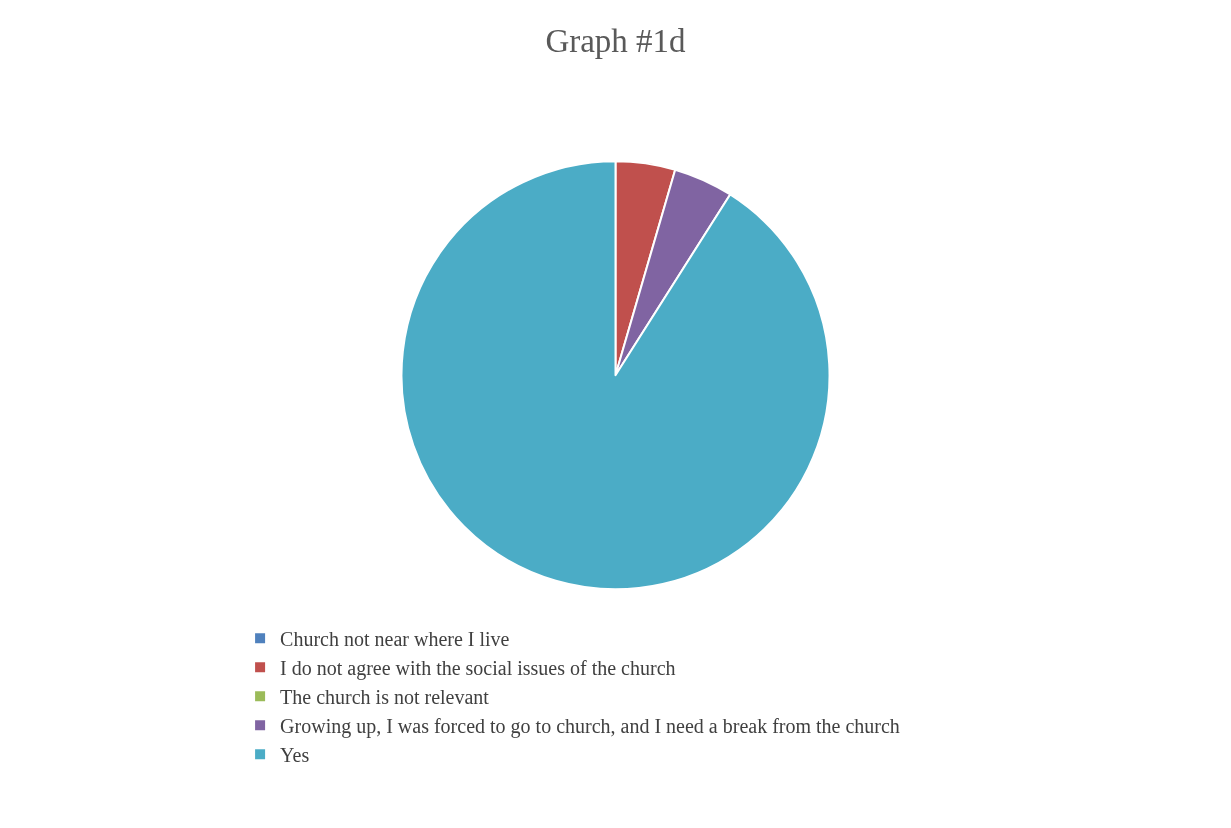  Describe the element at coordinates (590, 727) in the screenshot. I see `legend-label: Growing up, I was forced to go to church, and I need a break from the church` at that location.